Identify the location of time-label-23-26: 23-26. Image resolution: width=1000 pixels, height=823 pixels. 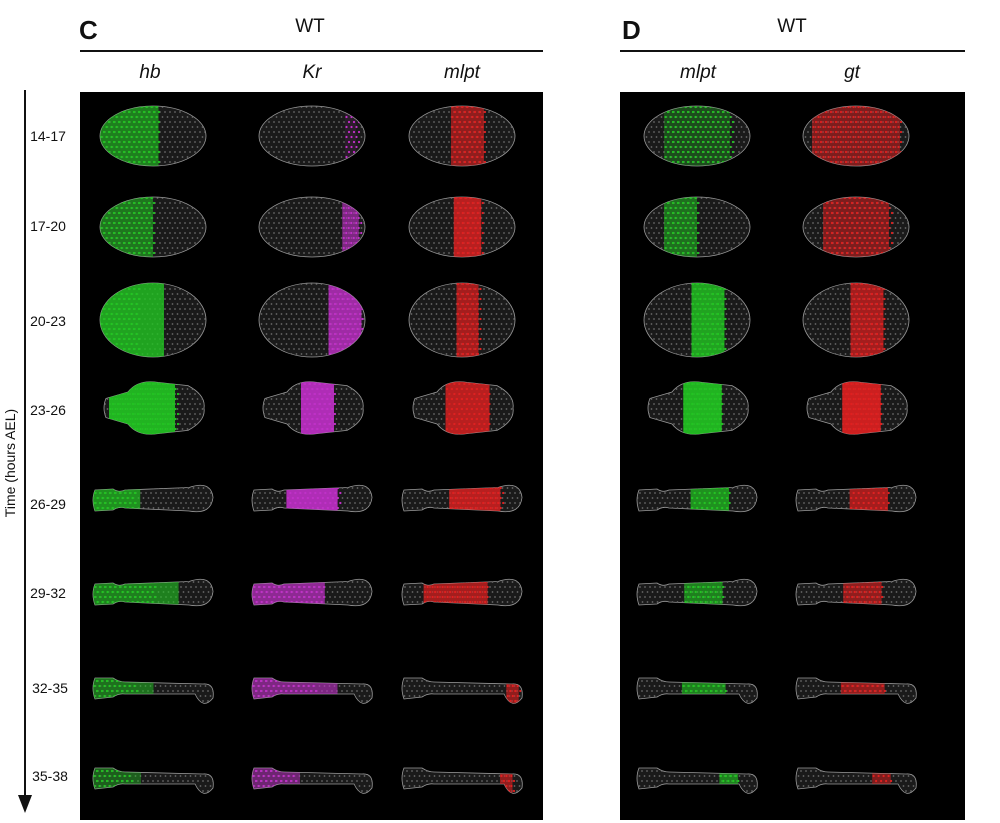
(48, 410).